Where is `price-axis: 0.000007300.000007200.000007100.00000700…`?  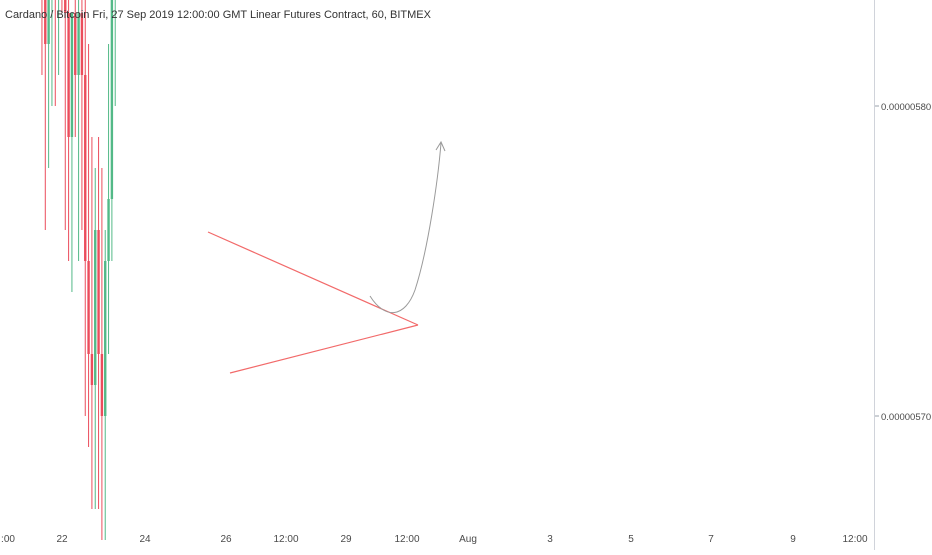 price-axis: 0.000007300.000007200.000007100.00000700… is located at coordinates (903, 275).